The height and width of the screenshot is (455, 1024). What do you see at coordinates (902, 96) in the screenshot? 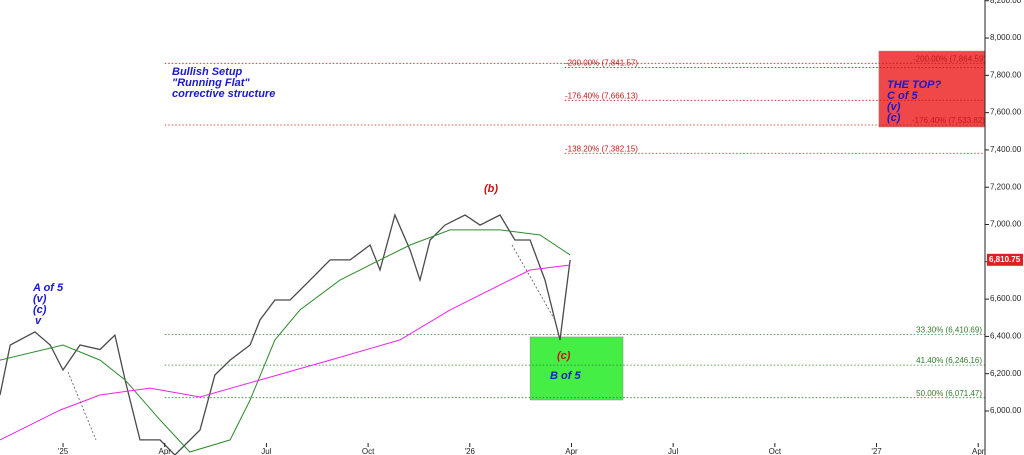
I see `box-label: C of 5` at bounding box center [902, 96].